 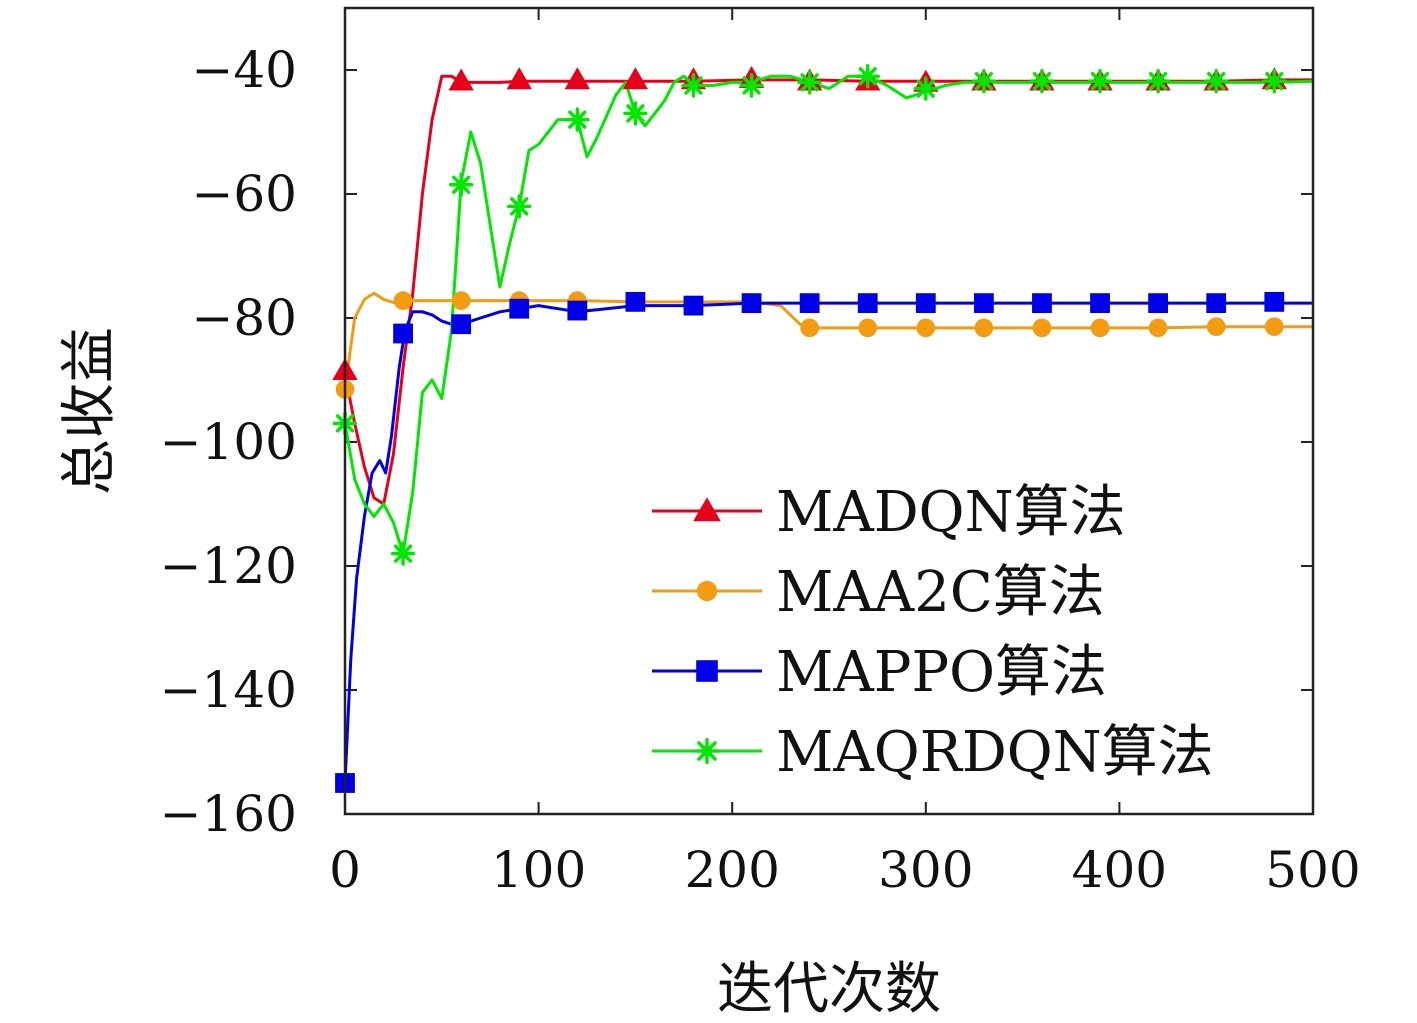 What do you see at coordinates (940, 592) in the screenshot?
I see `legend-label: MAA2C算法` at bounding box center [940, 592].